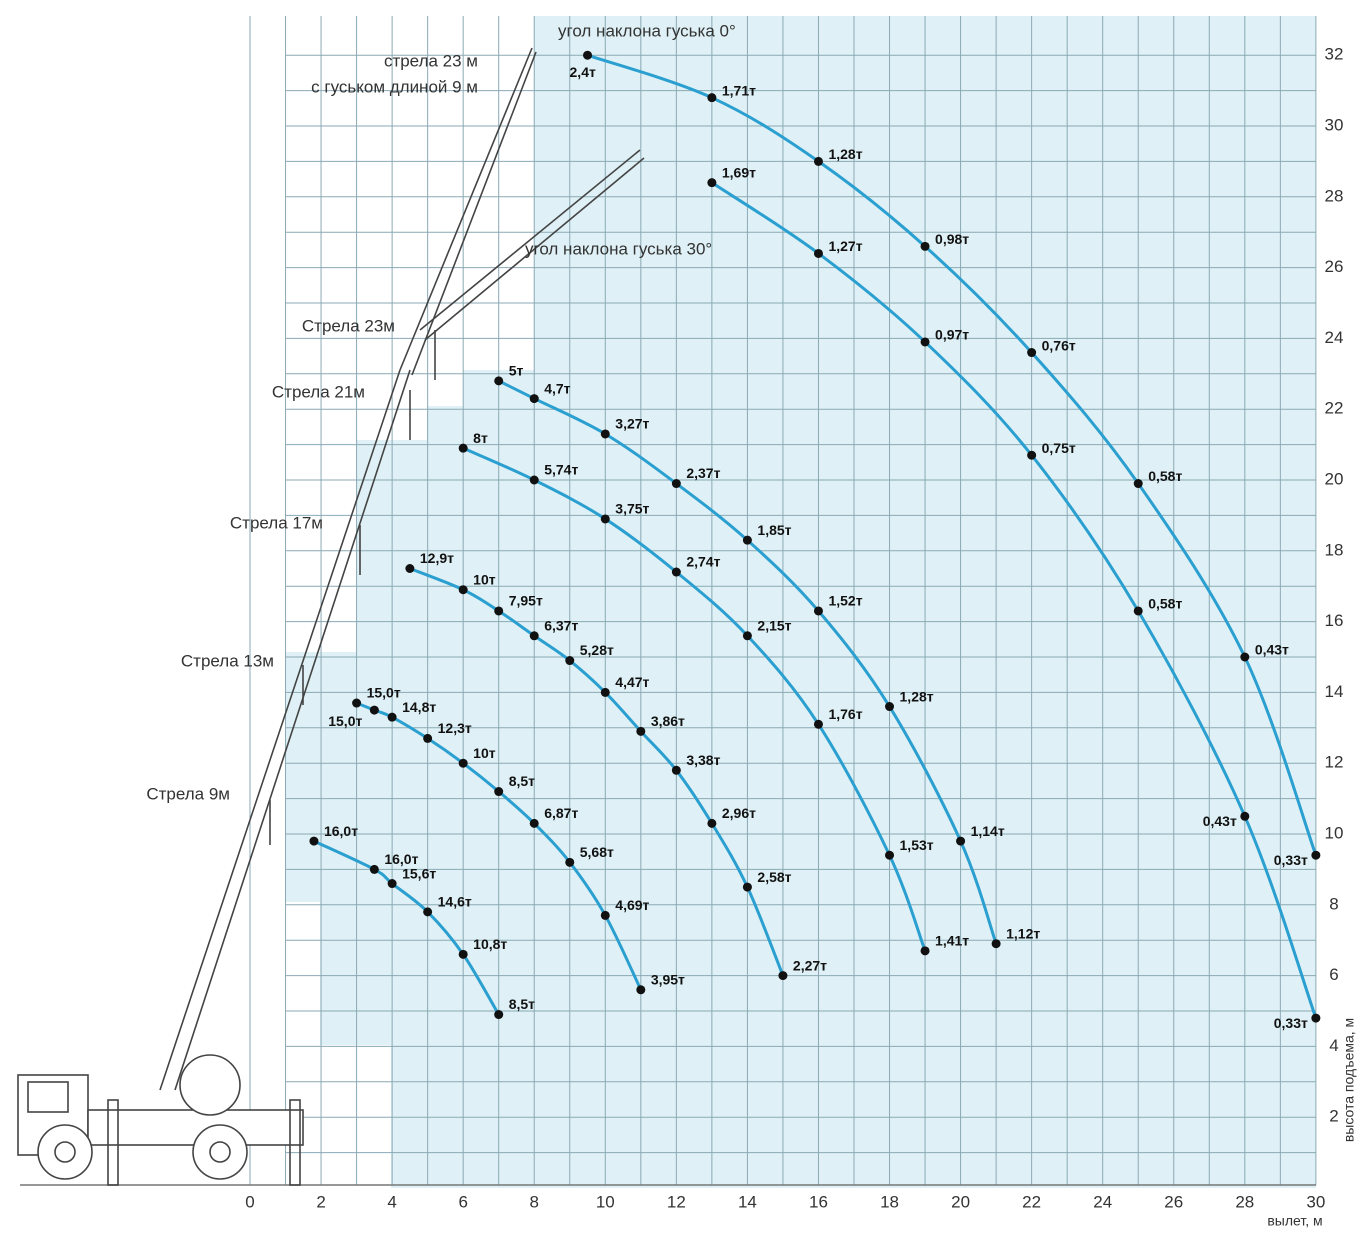  I want to click on series-name: Стрела 21м, so click(318, 391).